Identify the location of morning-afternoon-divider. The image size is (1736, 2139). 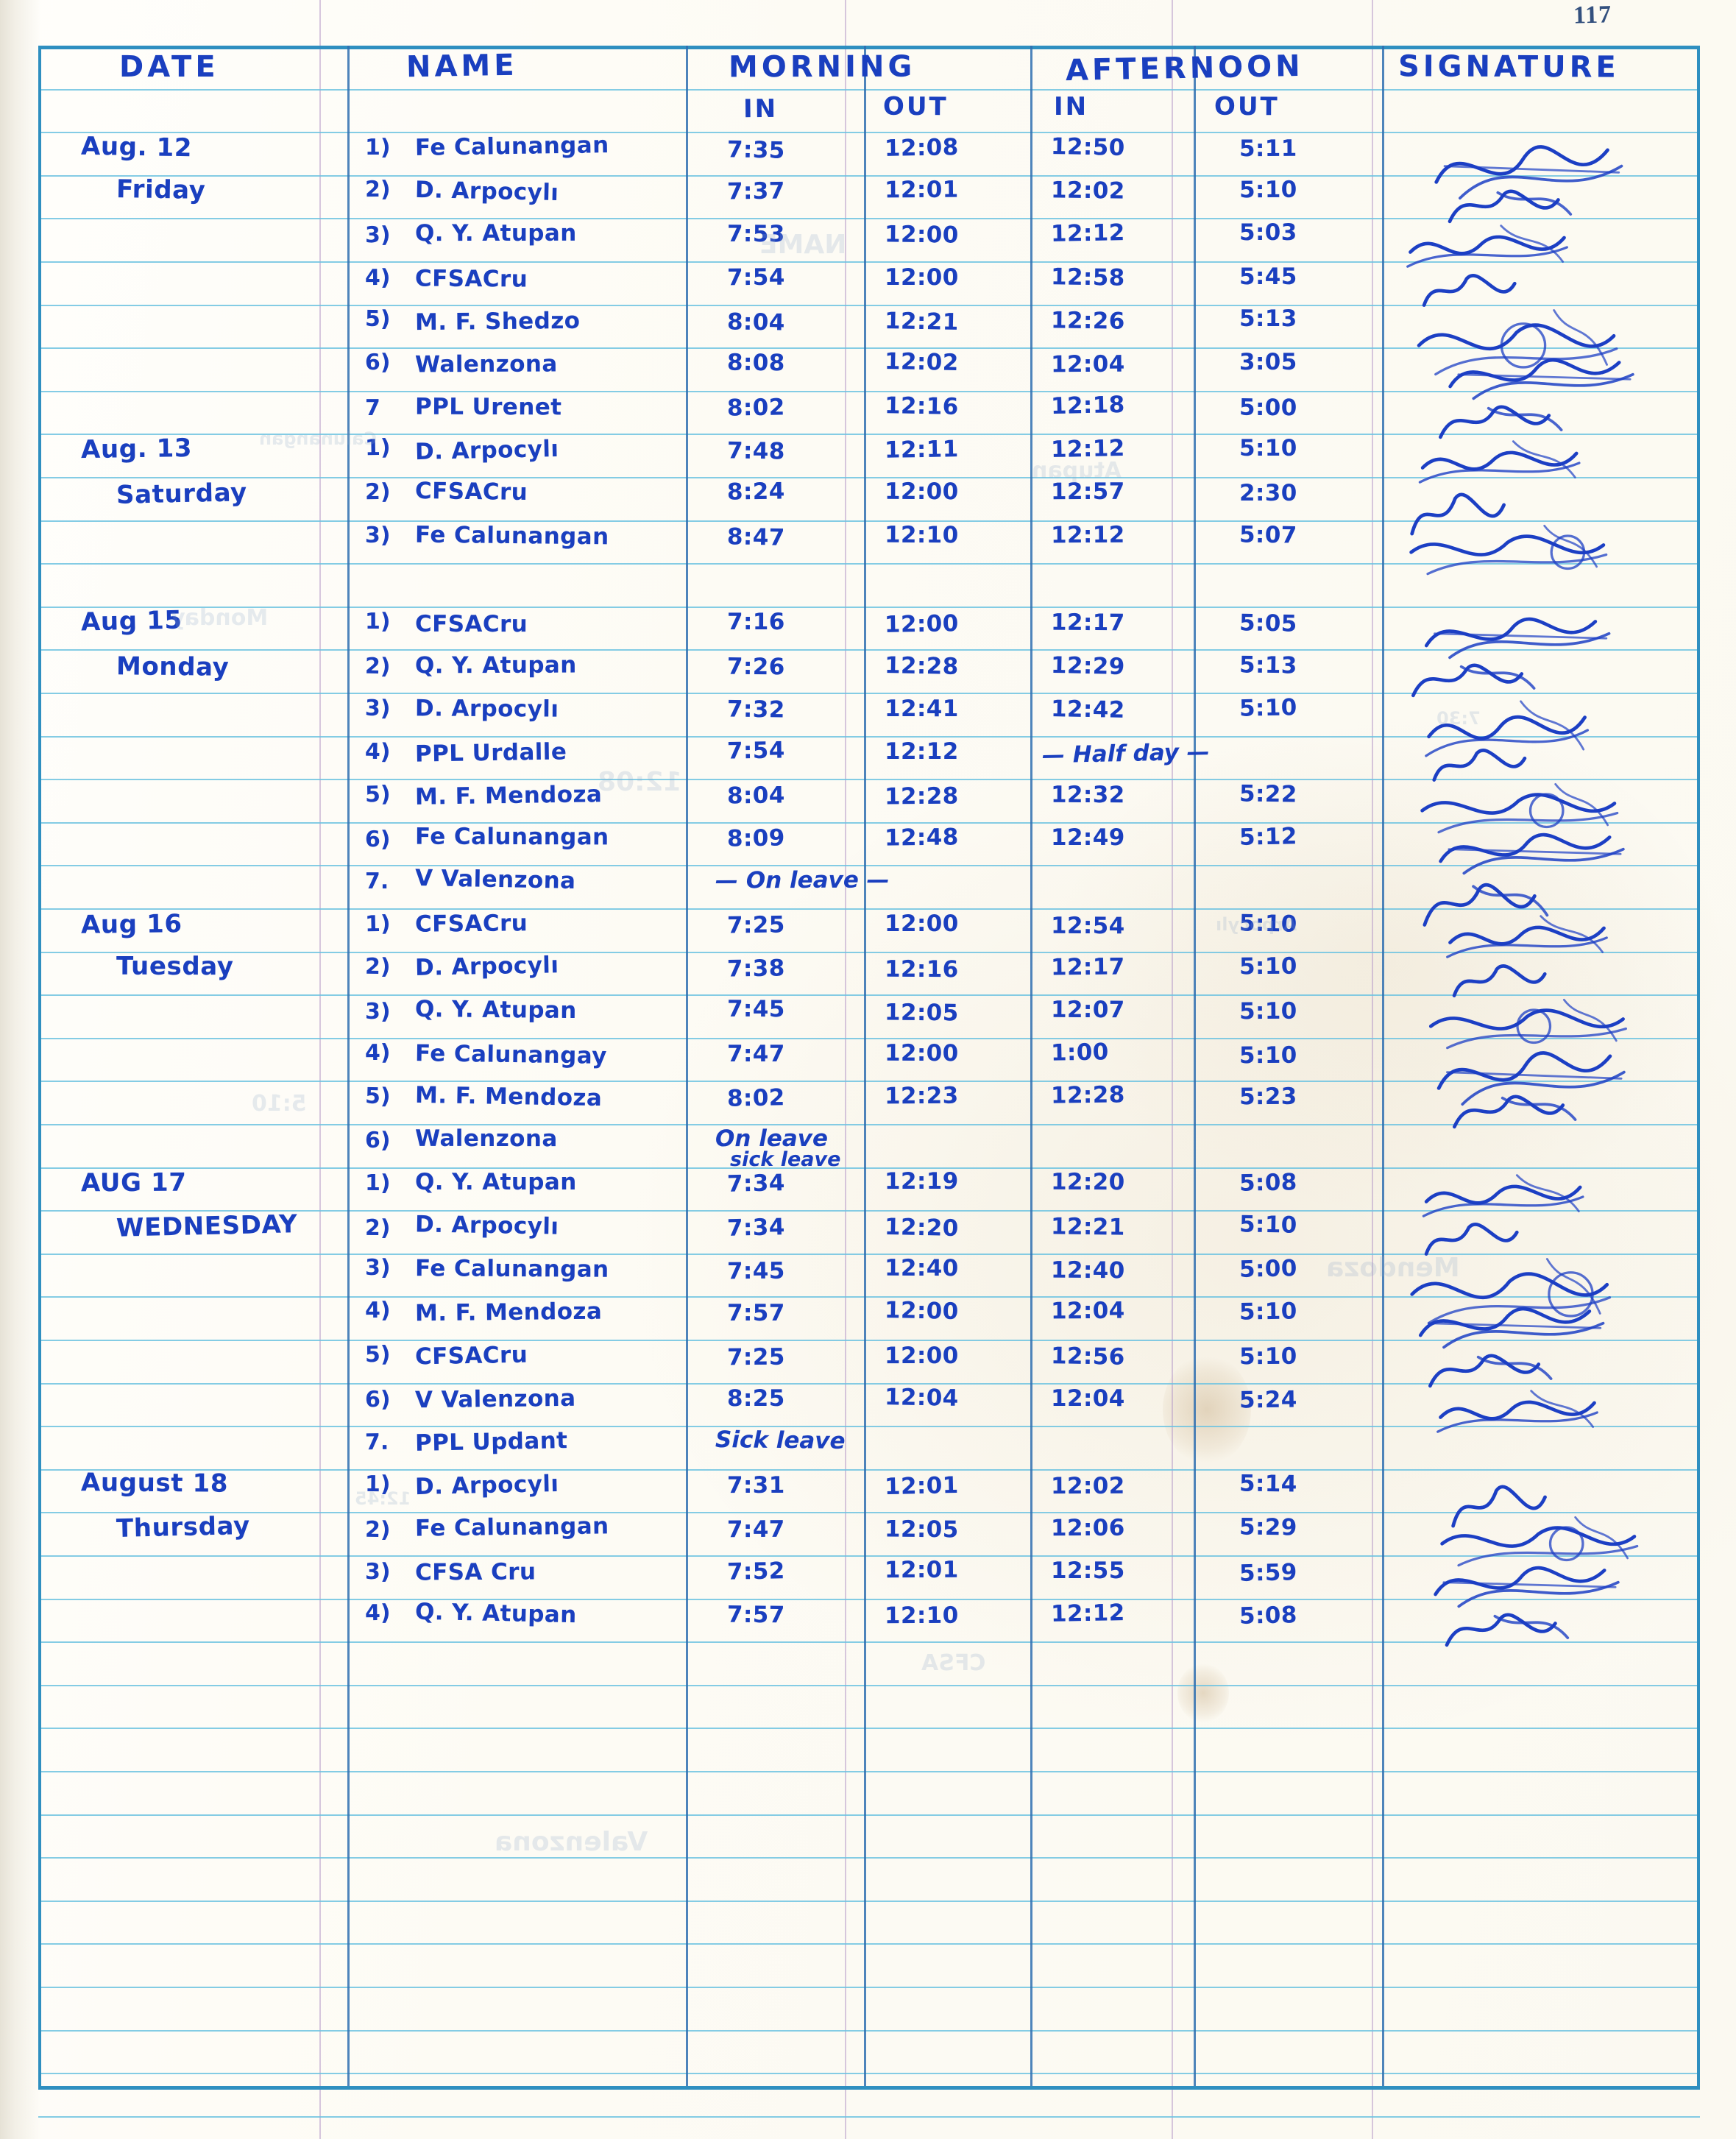
(1031, 1066).